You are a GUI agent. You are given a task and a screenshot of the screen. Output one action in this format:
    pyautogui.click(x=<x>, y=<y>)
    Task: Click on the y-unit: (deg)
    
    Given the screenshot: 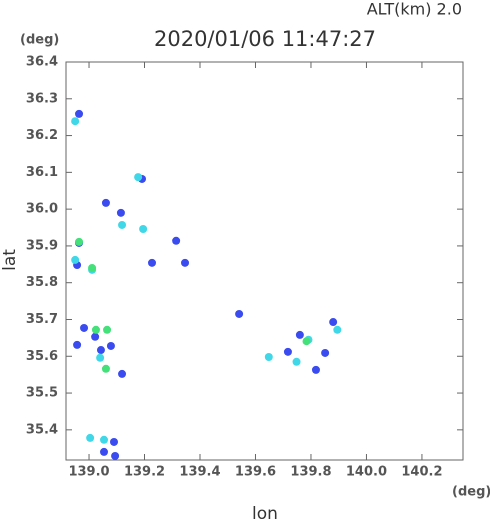 What is the action you would take?
    pyautogui.click(x=39, y=40)
    